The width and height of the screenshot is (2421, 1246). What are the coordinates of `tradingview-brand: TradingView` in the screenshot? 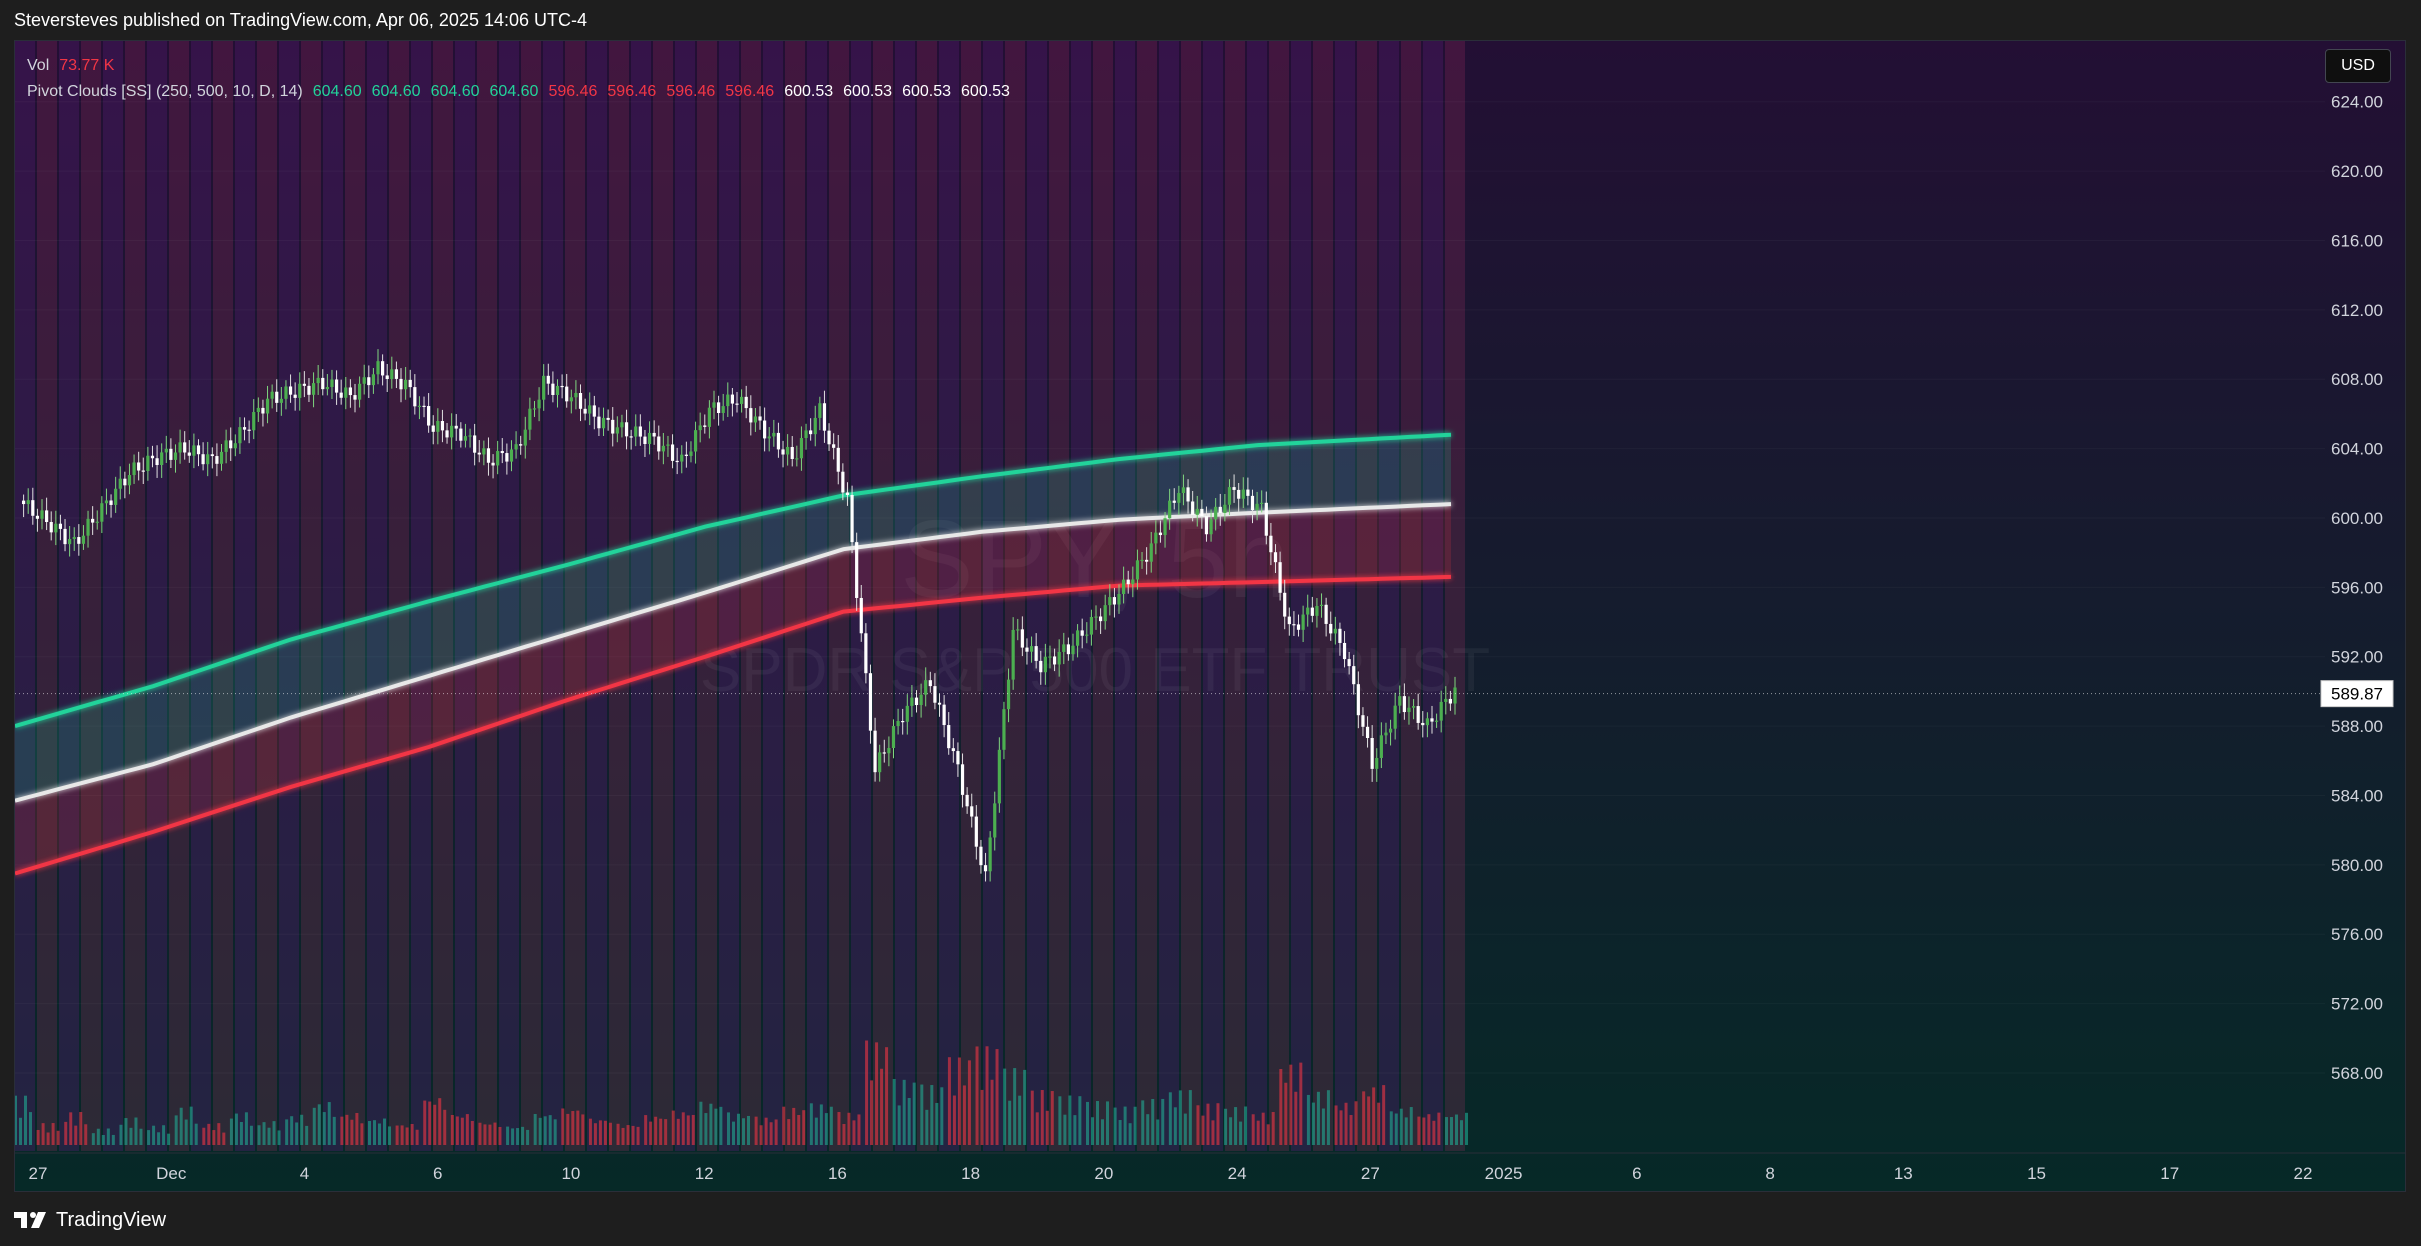 It's located at (111, 1219).